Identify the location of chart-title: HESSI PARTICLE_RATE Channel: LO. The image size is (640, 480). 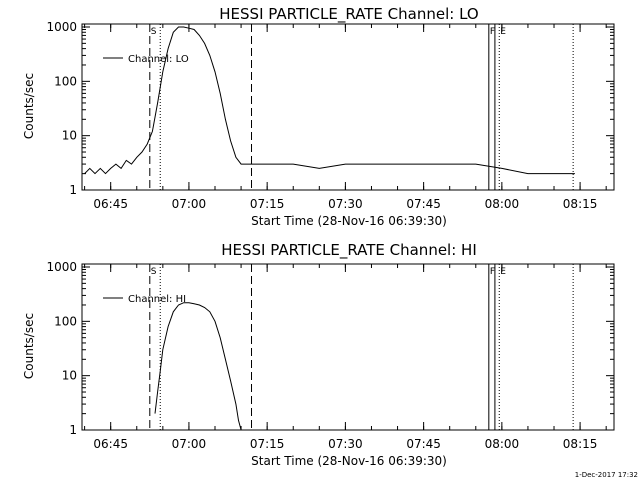
(348, 14).